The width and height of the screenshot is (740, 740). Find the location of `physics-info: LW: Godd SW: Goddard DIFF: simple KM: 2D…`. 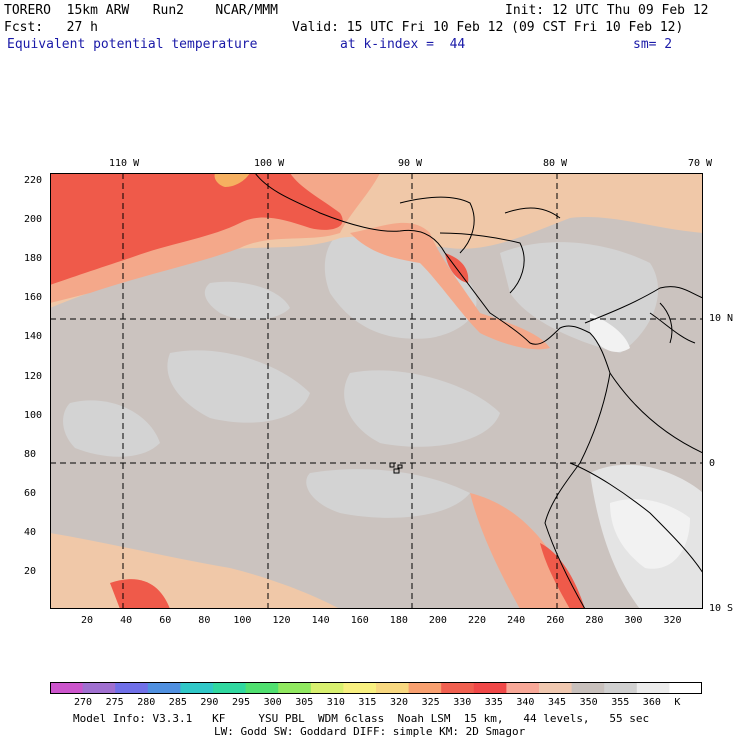

physics-info: LW: Godd SW: Goddard DIFF: simple KM: 2D… is located at coordinates (370, 731).